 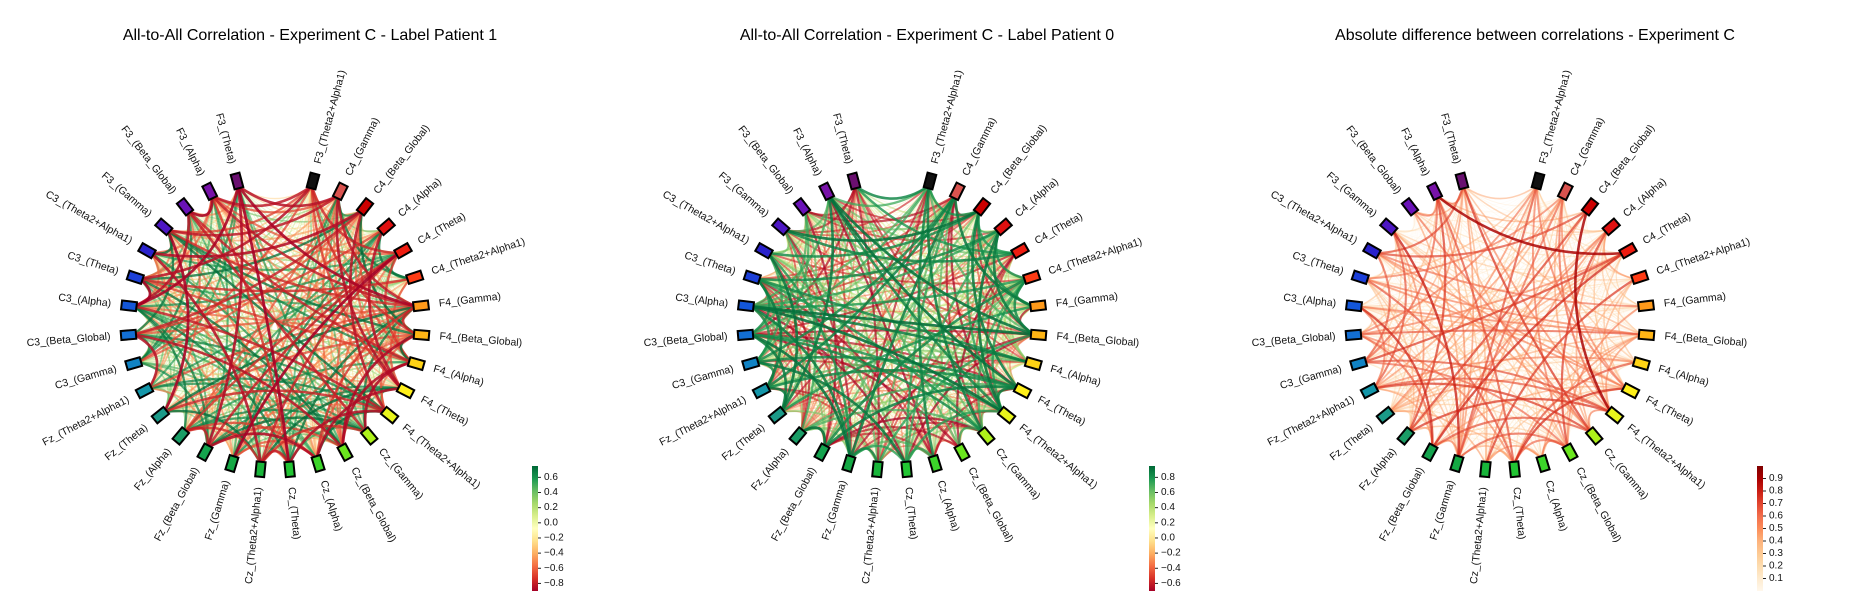 I want to click on node-label: F3_(Gamma), so click(x=743, y=195).